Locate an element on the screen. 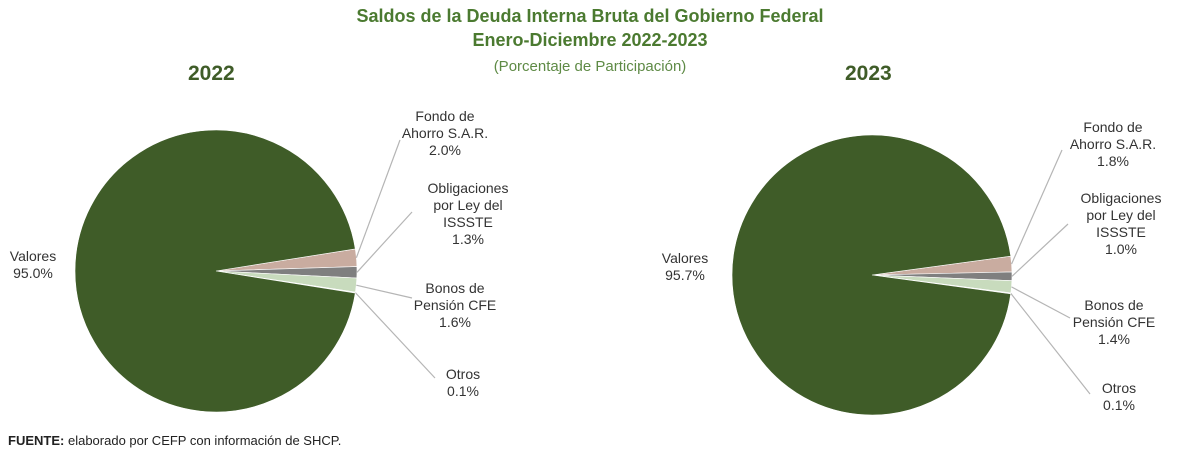  slice-label: Fondo de Ahorro S.A.R. 1.8% is located at coordinates (1113, 144).